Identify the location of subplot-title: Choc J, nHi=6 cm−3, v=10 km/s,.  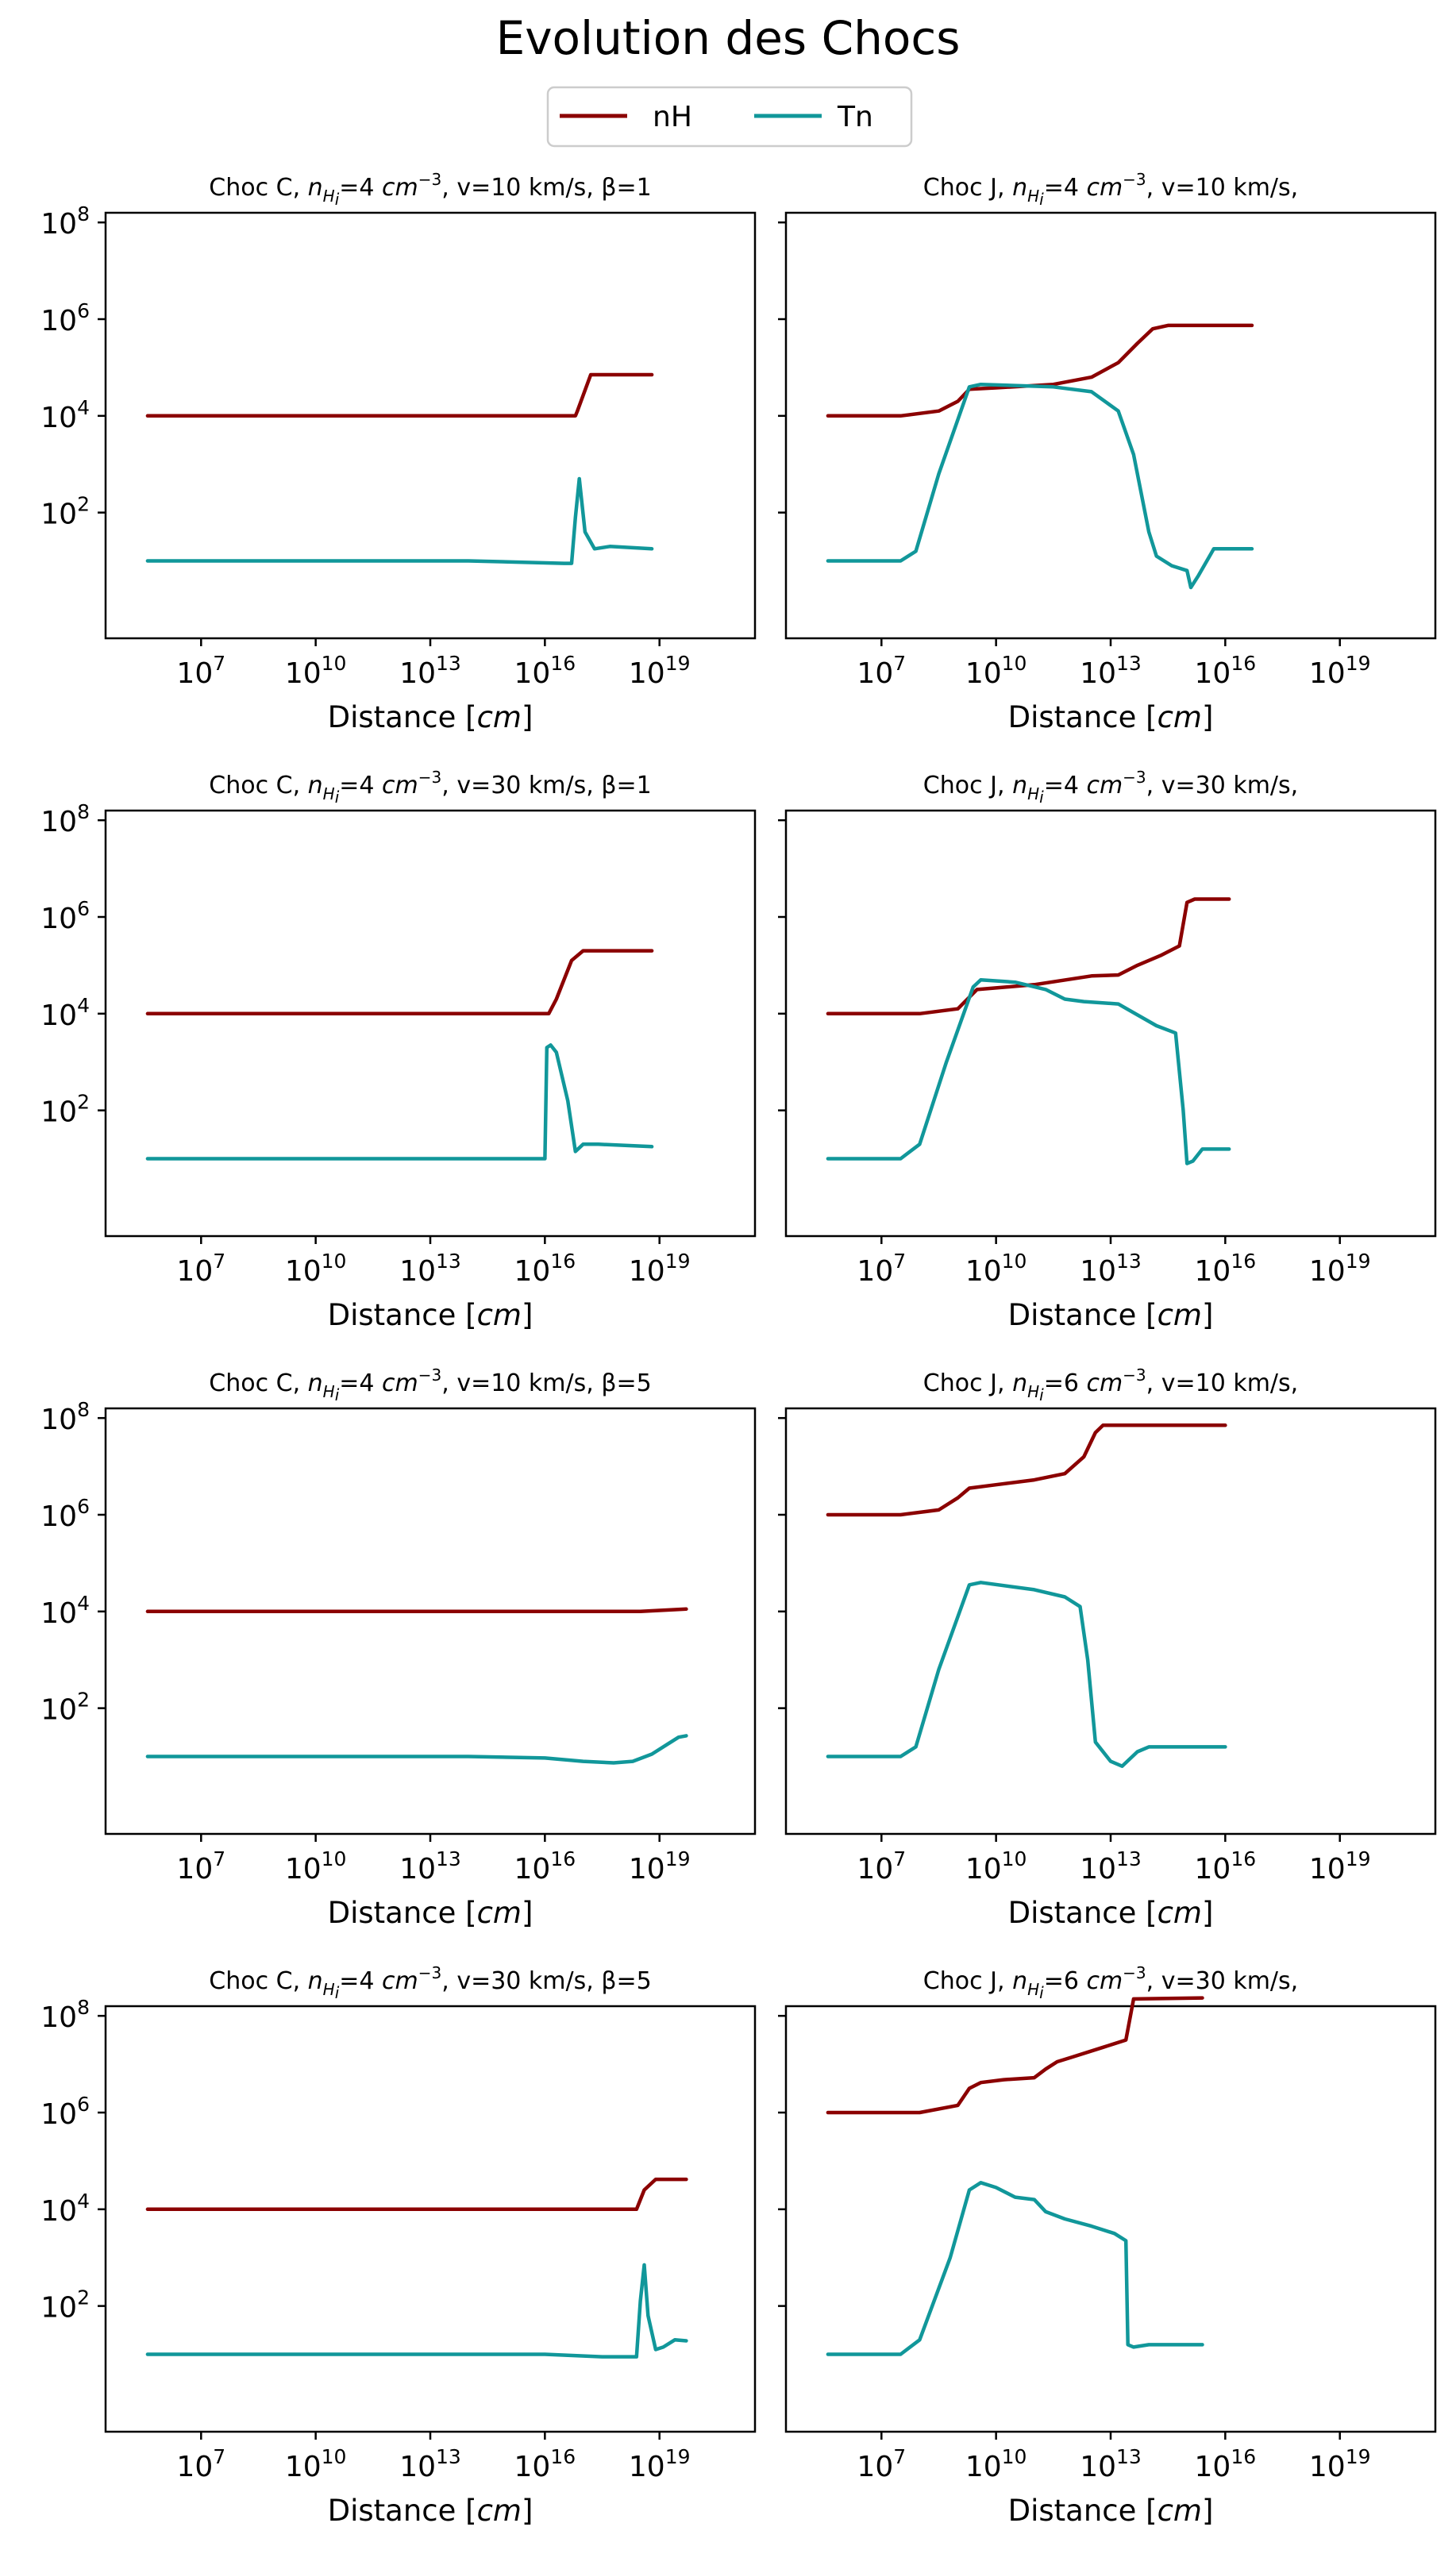
(1110, 1385).